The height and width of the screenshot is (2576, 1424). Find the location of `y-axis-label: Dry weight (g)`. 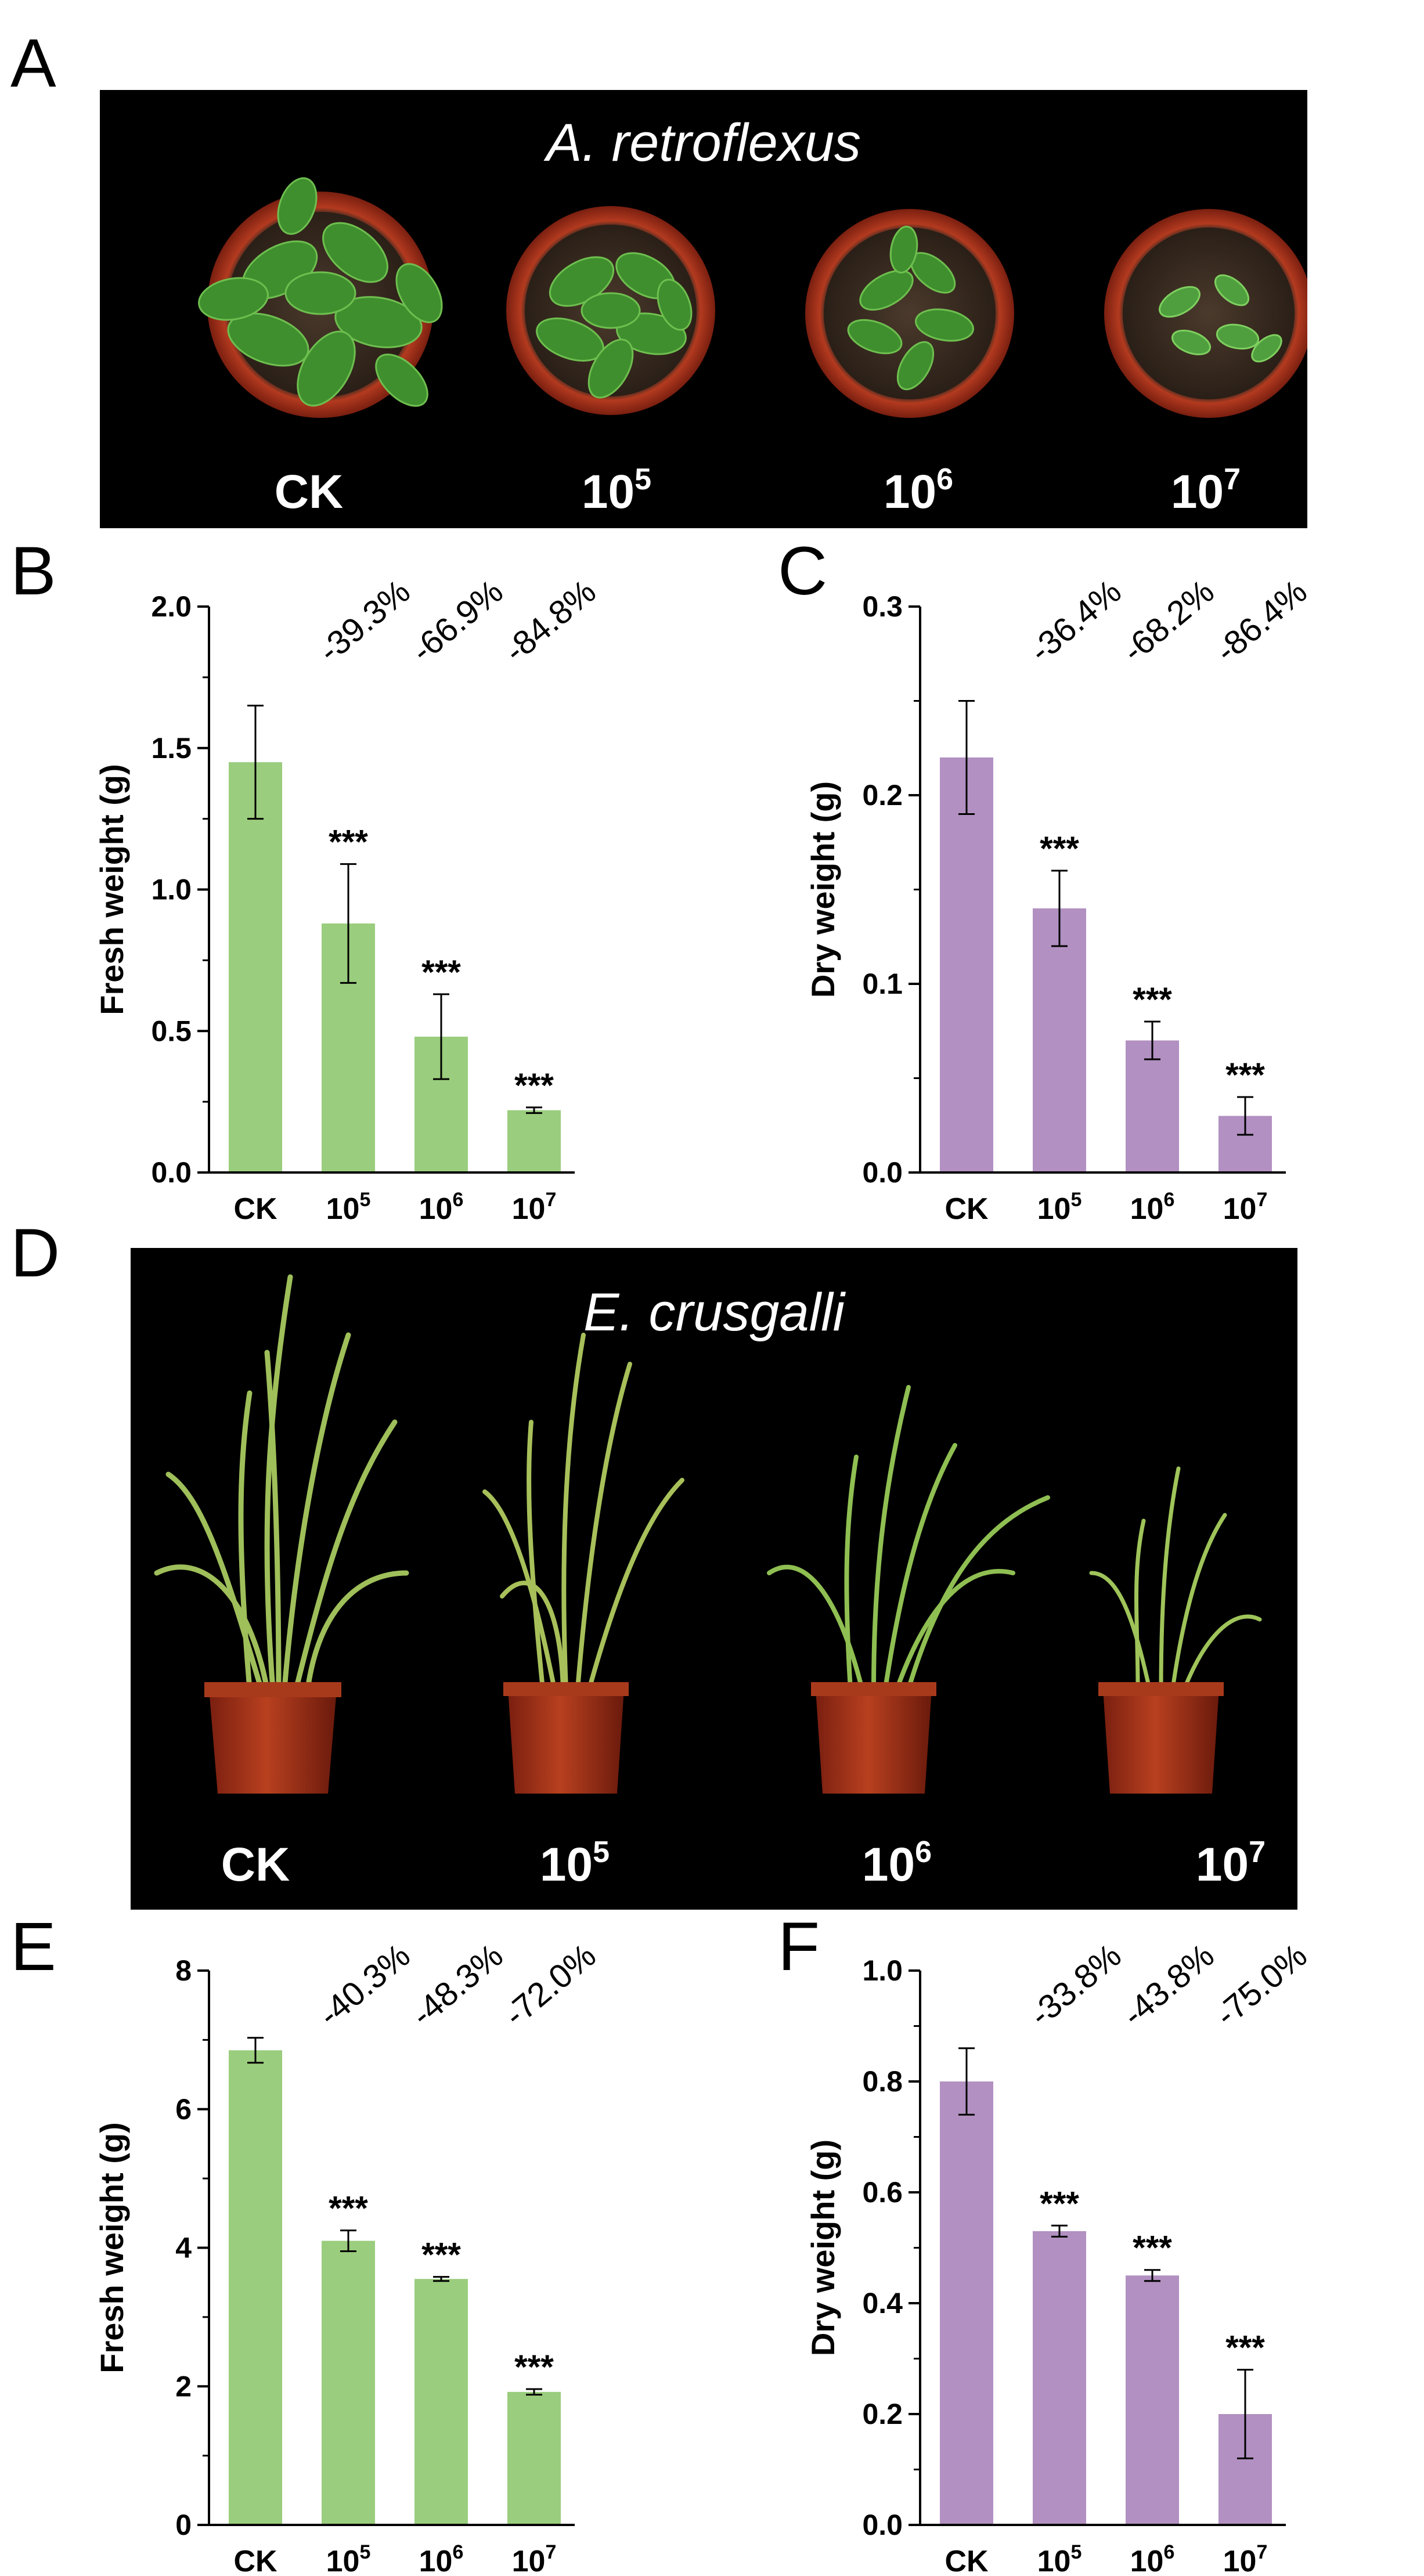

y-axis-label: Dry weight (g) is located at coordinates (823, 2248).